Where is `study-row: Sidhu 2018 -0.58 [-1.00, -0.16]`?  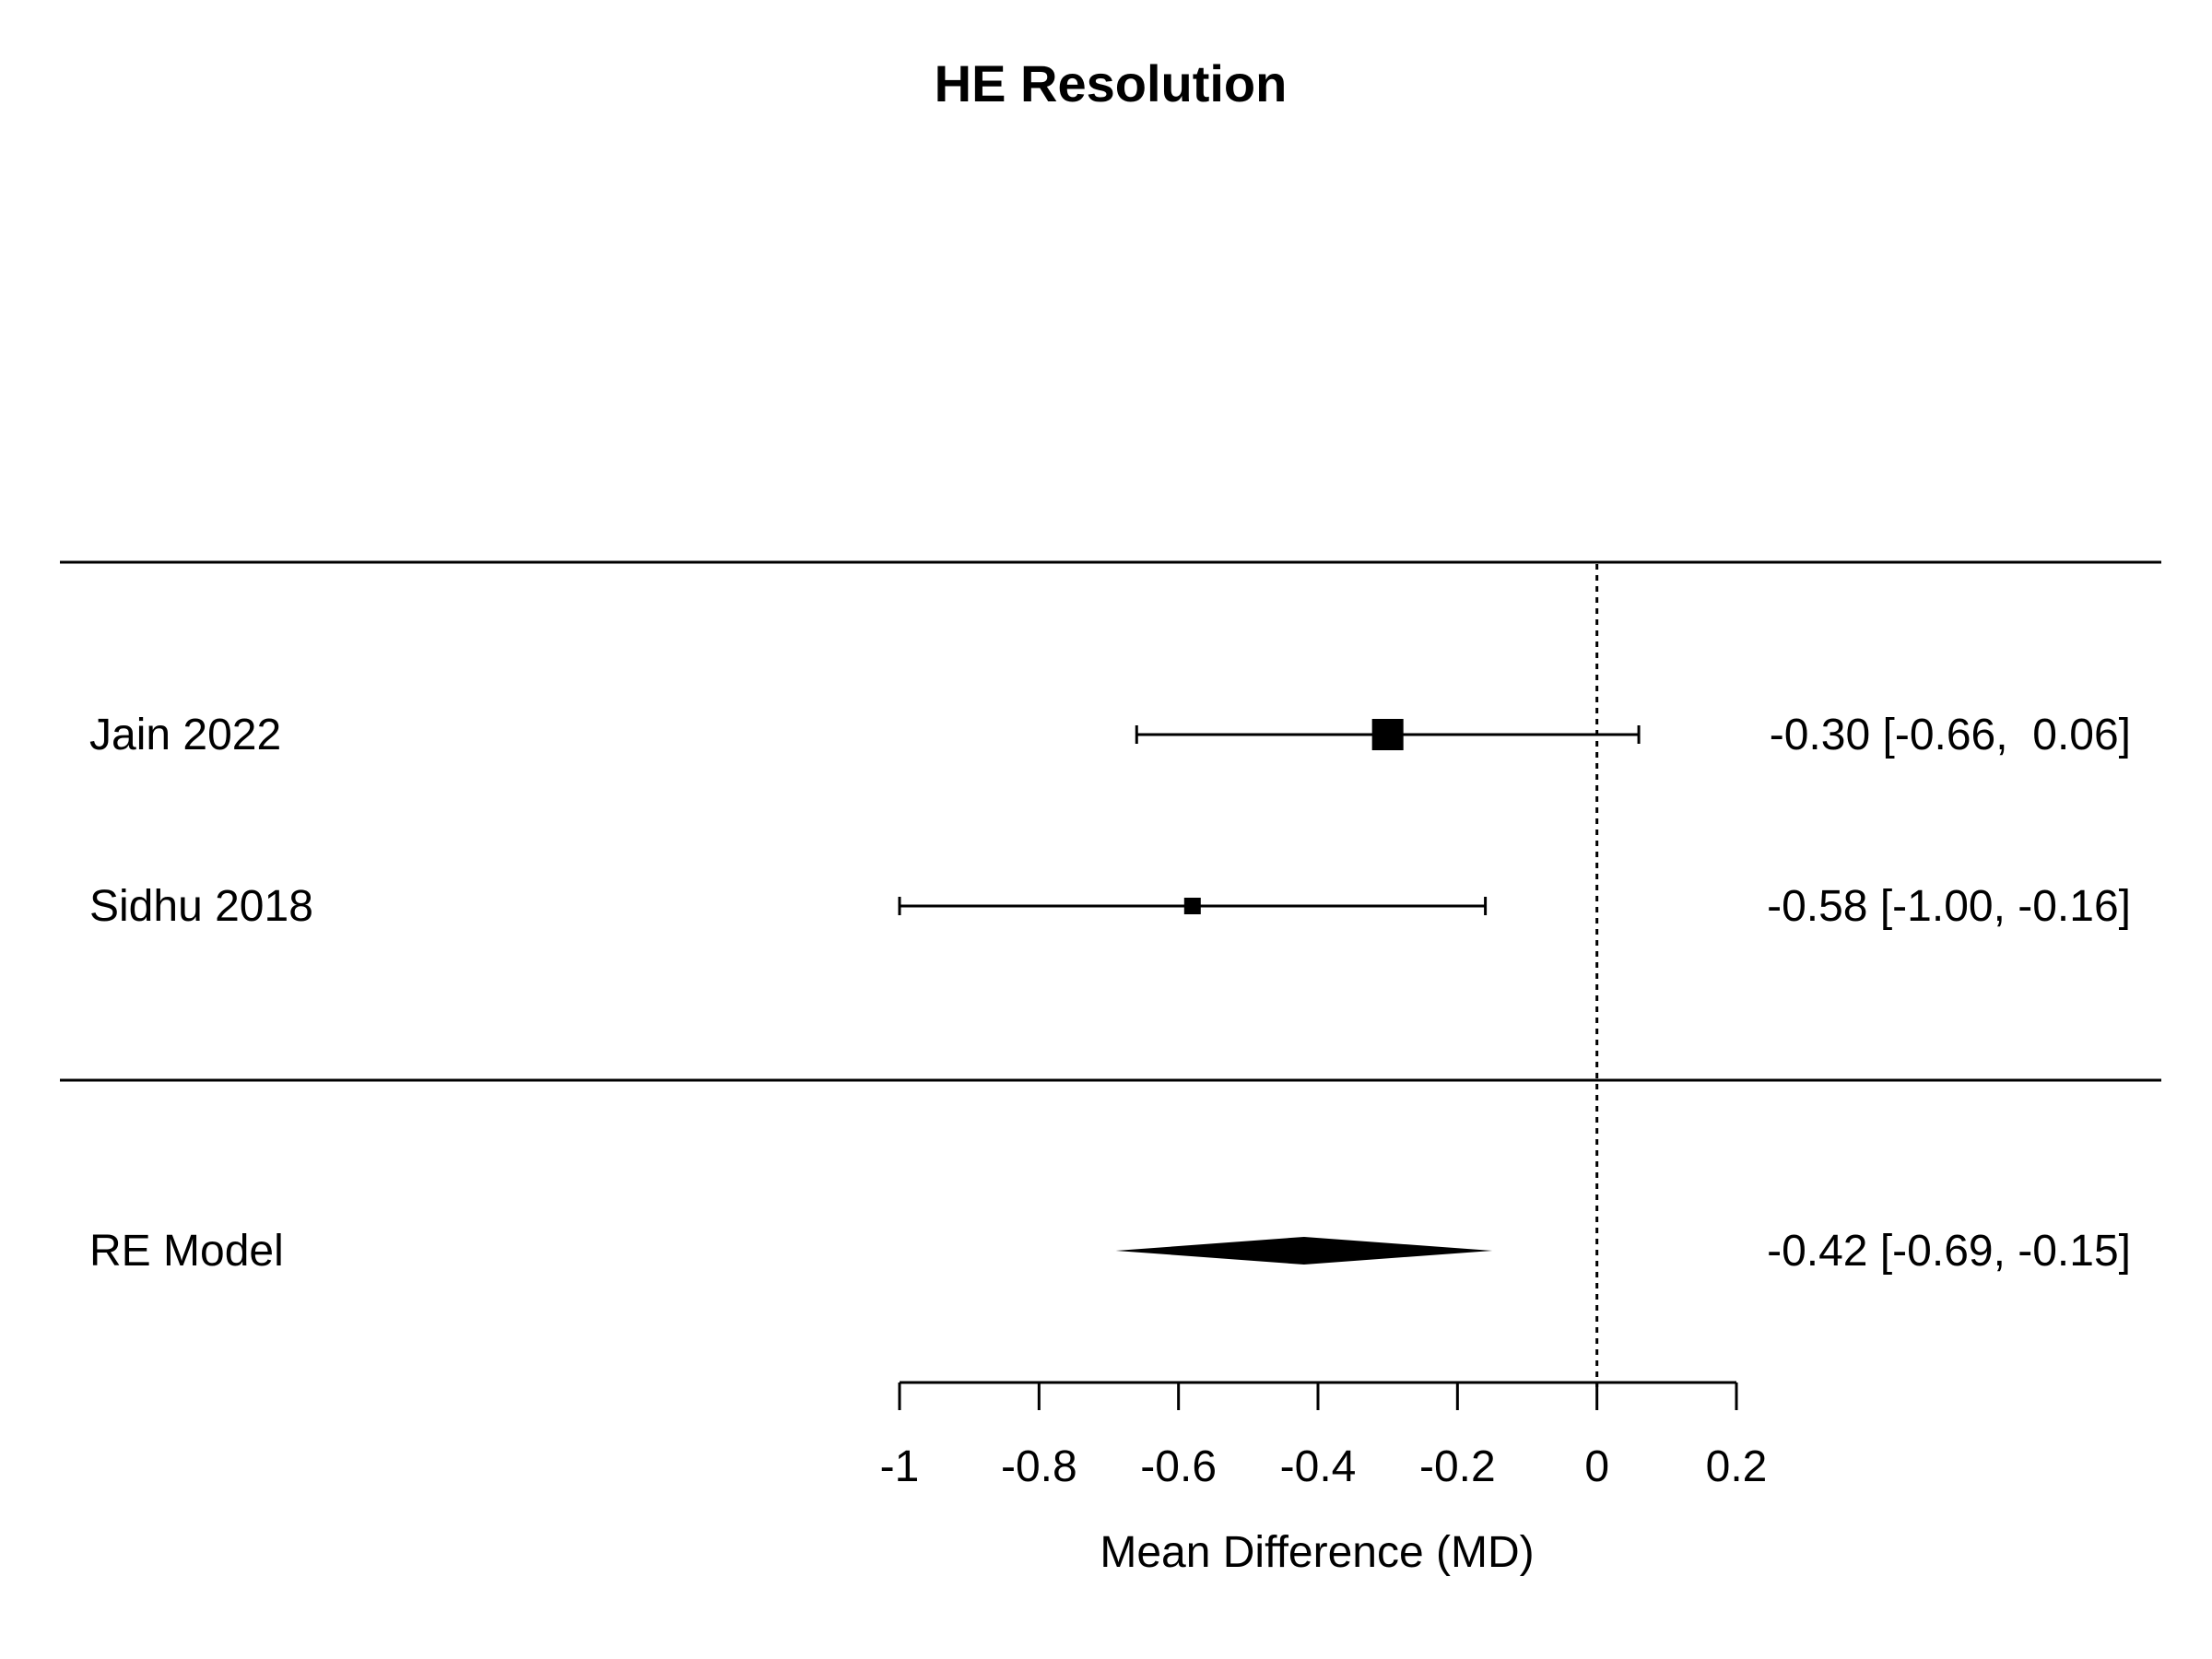 study-row: Sidhu 2018 -0.58 [-1.00, -0.16] is located at coordinates (1110, 906).